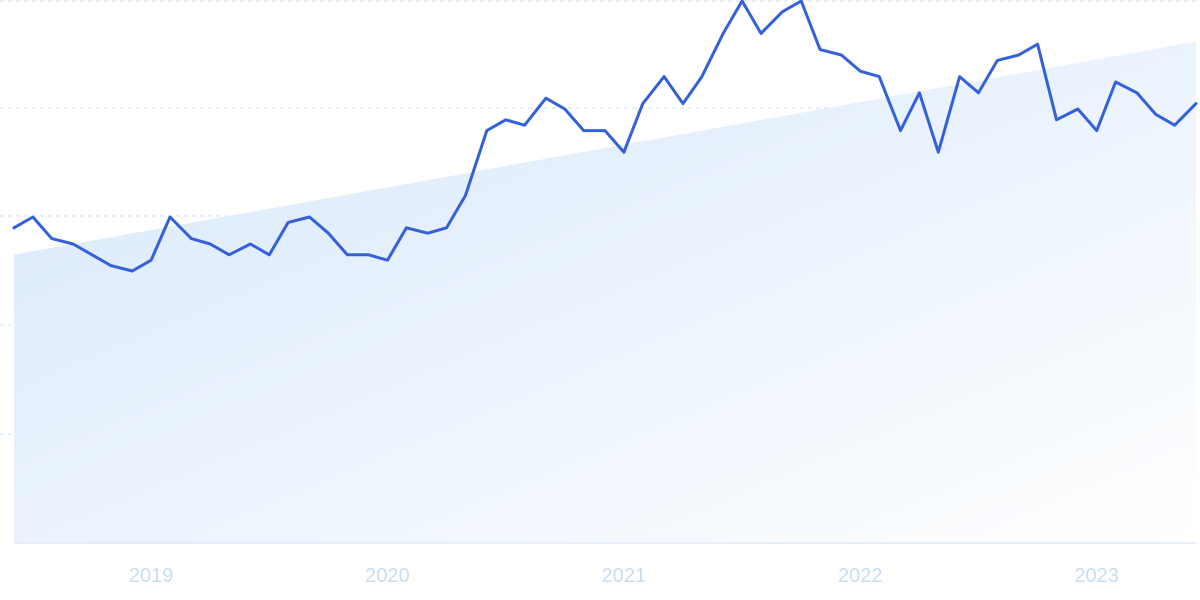 The image size is (1200, 600). I want to click on x-axis-tick-labels: 2019 2020 2021 2022 2023, so click(624, 576).